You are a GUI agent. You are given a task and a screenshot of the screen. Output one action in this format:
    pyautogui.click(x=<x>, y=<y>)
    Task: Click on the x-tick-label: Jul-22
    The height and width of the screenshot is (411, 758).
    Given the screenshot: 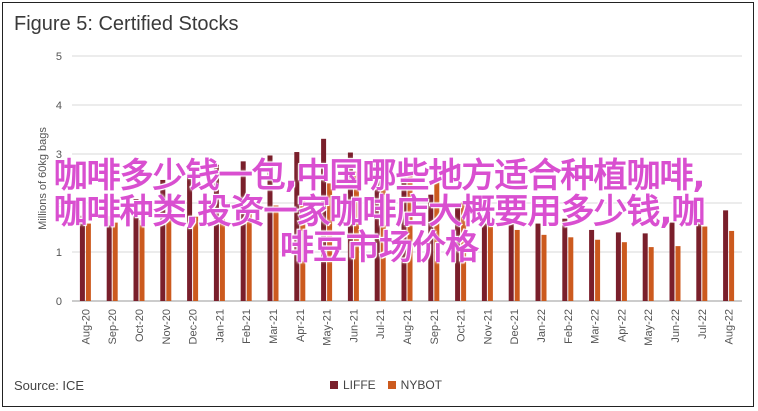 What is the action you would take?
    pyautogui.click(x=703, y=324)
    